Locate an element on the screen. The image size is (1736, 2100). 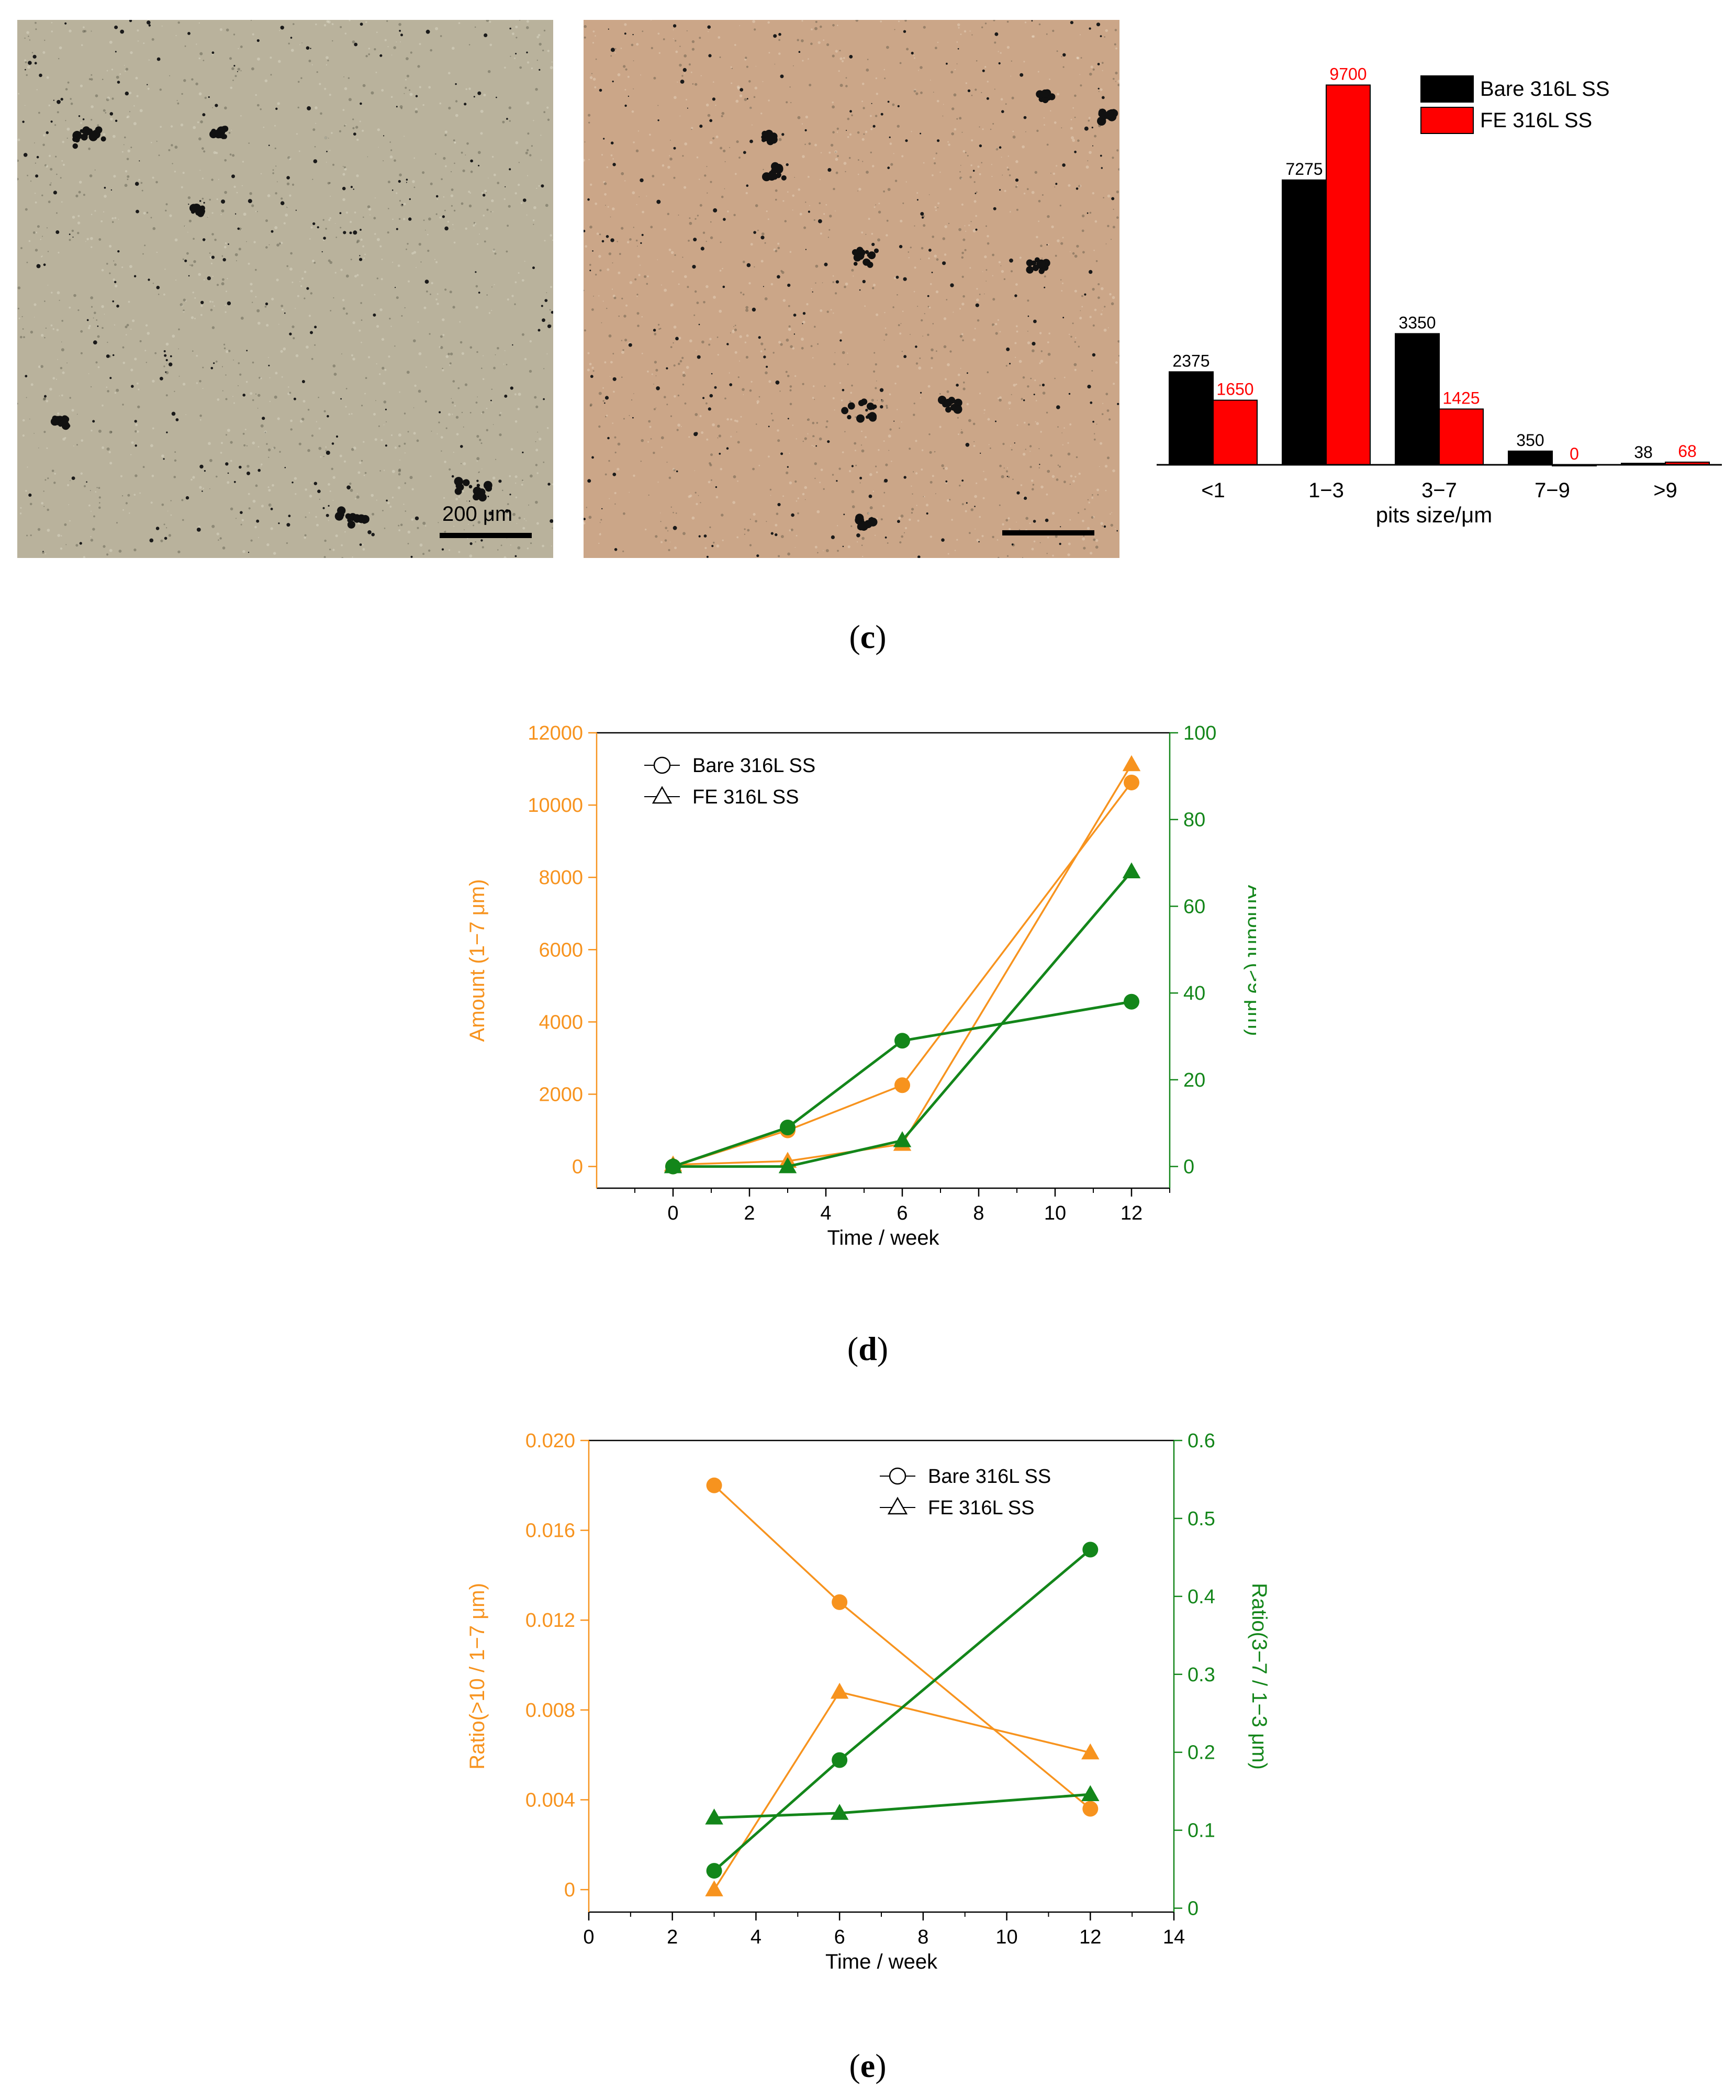
legend-label: FE 316L SS is located at coordinates (981, 1508).